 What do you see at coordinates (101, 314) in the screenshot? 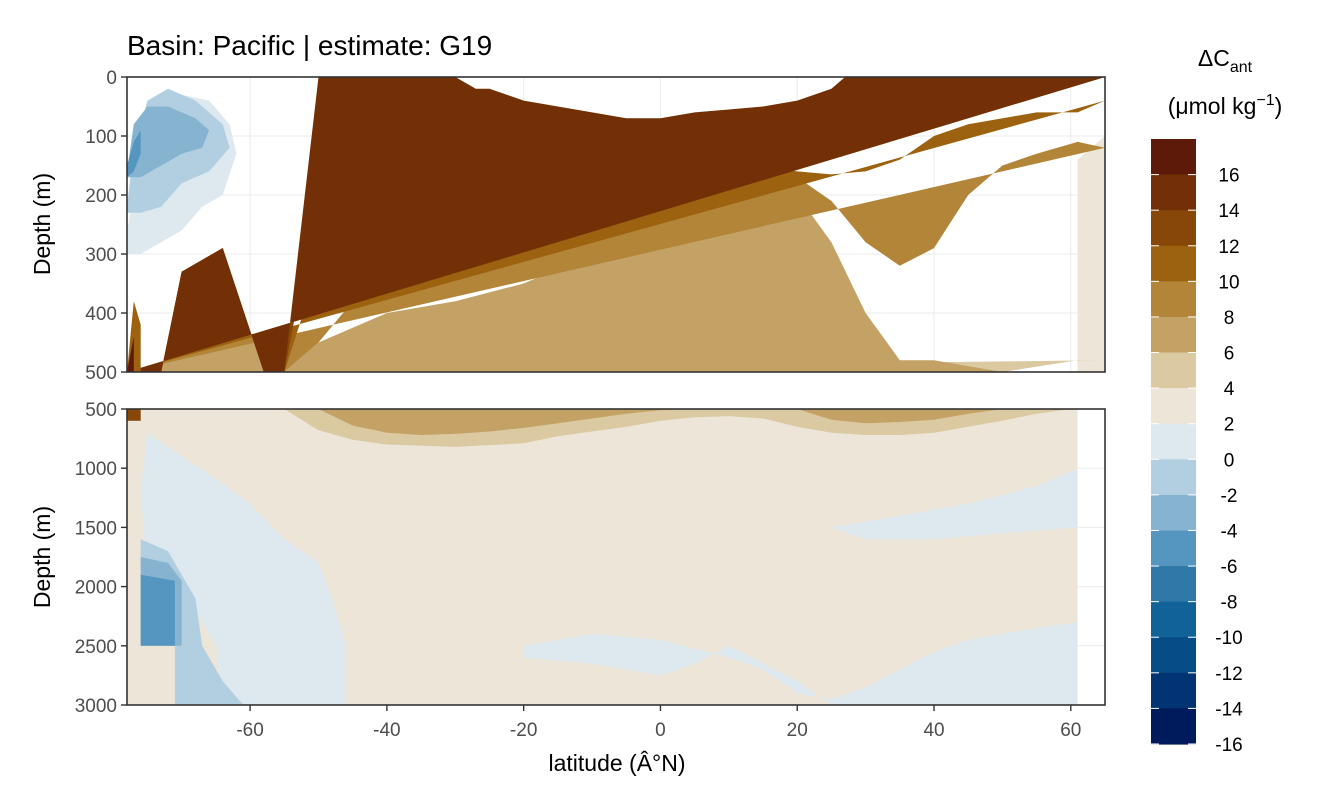
I see `upper-ytick-label: 400` at bounding box center [101, 314].